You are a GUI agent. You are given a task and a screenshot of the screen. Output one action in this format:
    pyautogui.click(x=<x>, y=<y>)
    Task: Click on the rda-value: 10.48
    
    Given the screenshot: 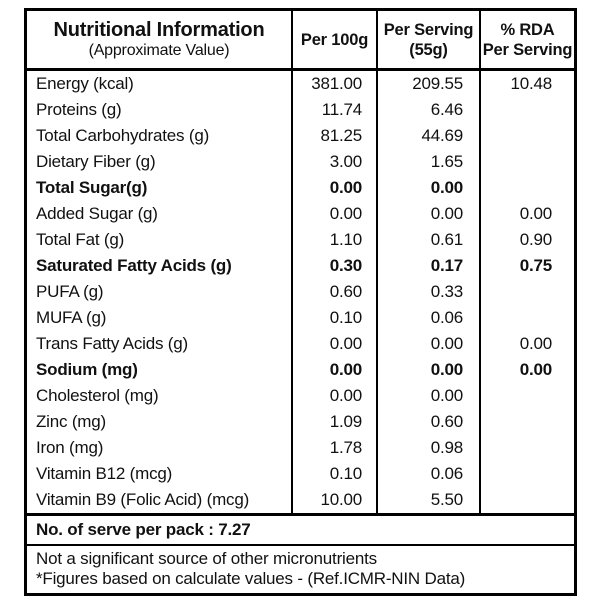 What is the action you would take?
    pyautogui.click(x=531, y=83)
    